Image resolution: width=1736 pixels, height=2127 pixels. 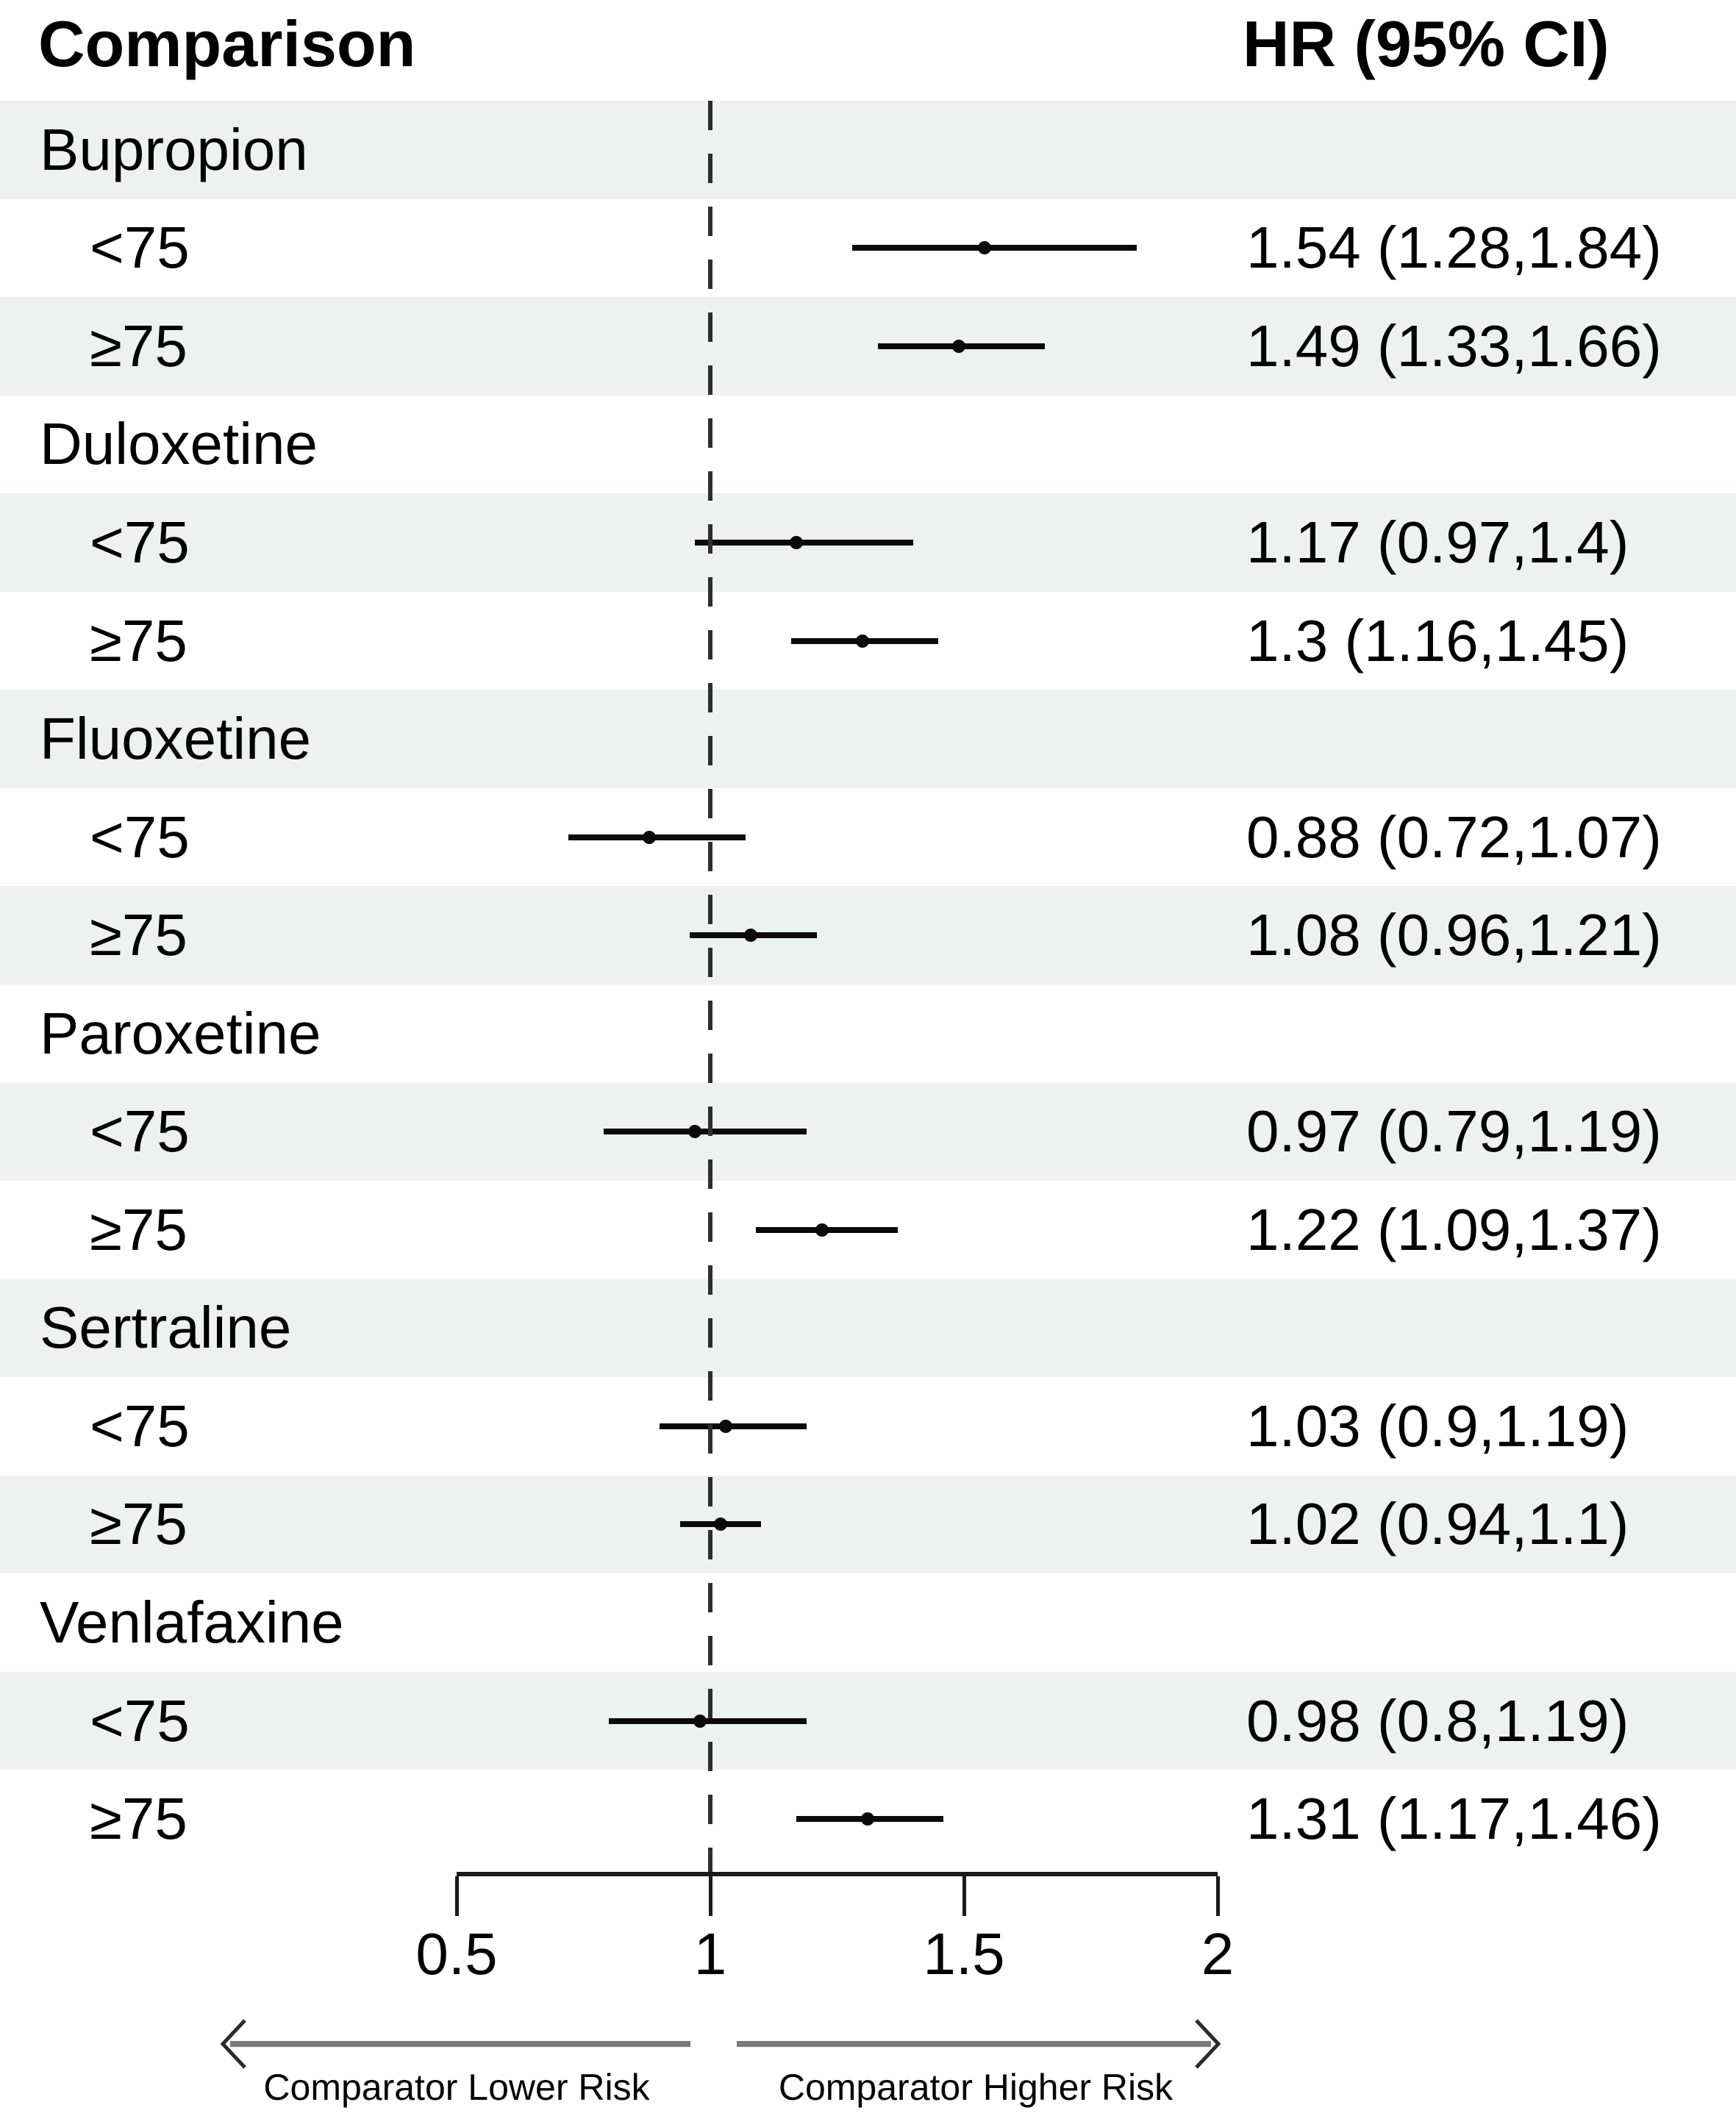 What do you see at coordinates (1218, 1954) in the screenshot?
I see `x-axis-tick-label: 2` at bounding box center [1218, 1954].